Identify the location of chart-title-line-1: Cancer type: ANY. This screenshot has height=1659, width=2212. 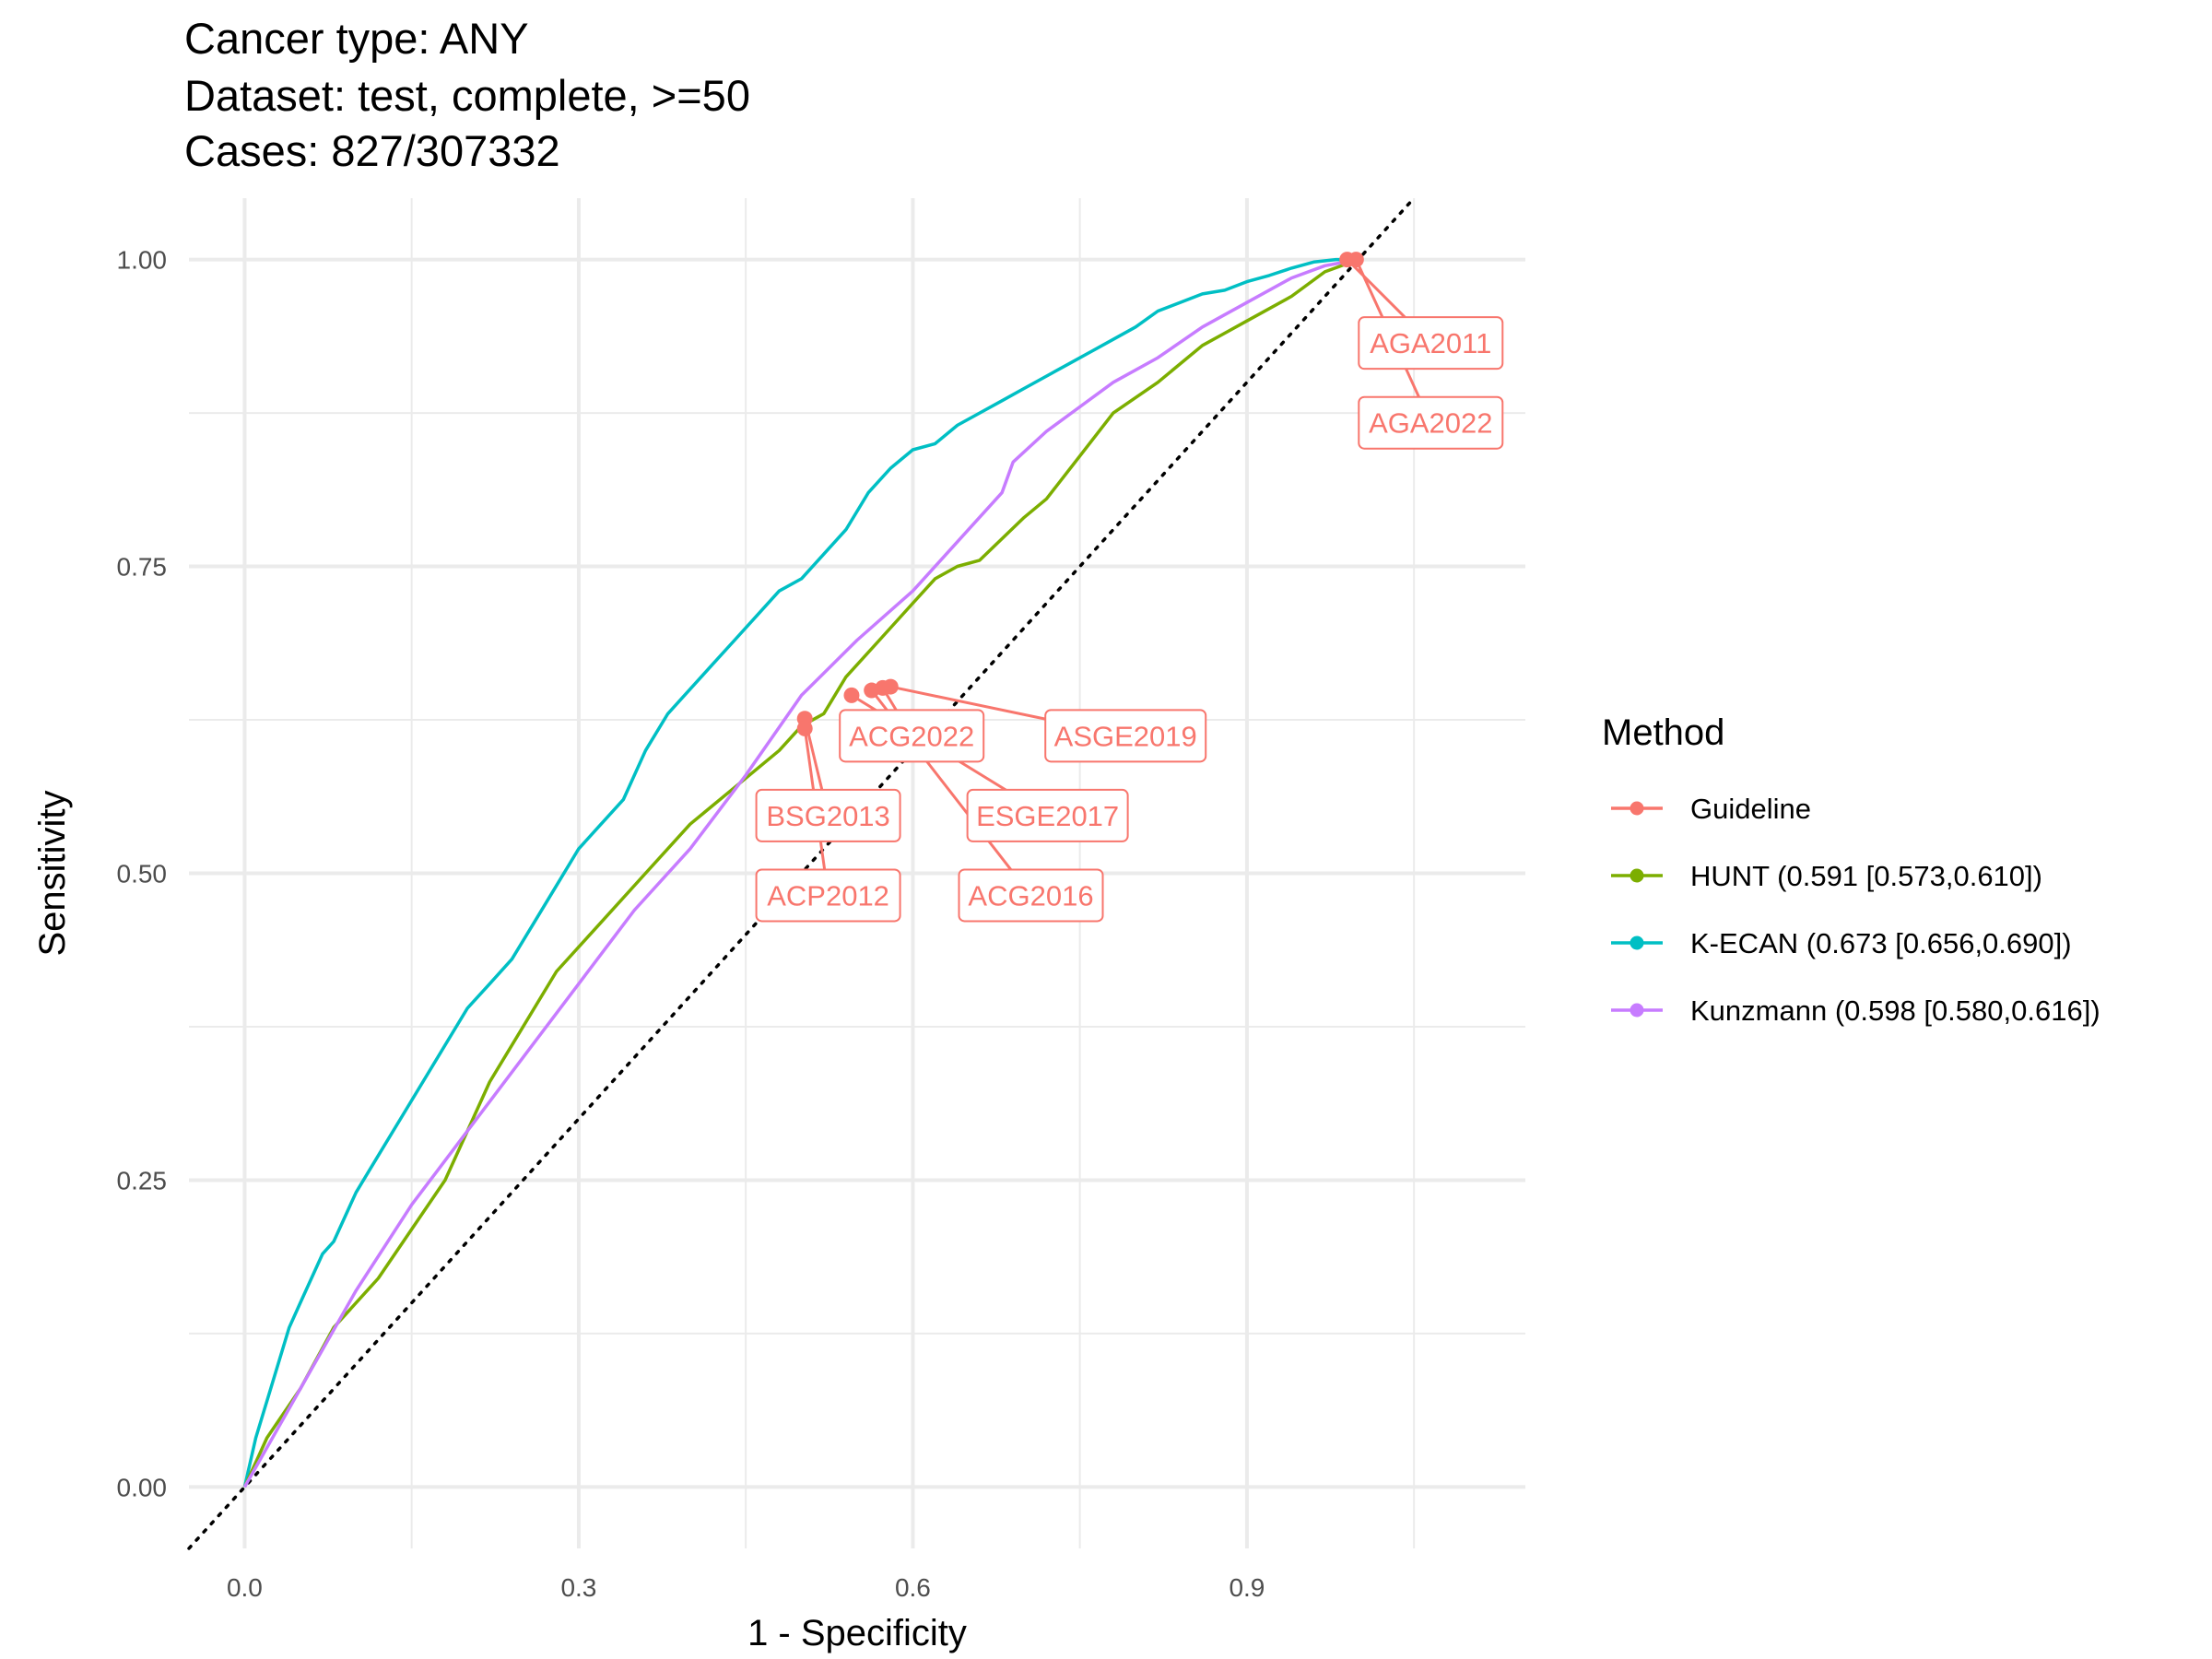
(356, 38).